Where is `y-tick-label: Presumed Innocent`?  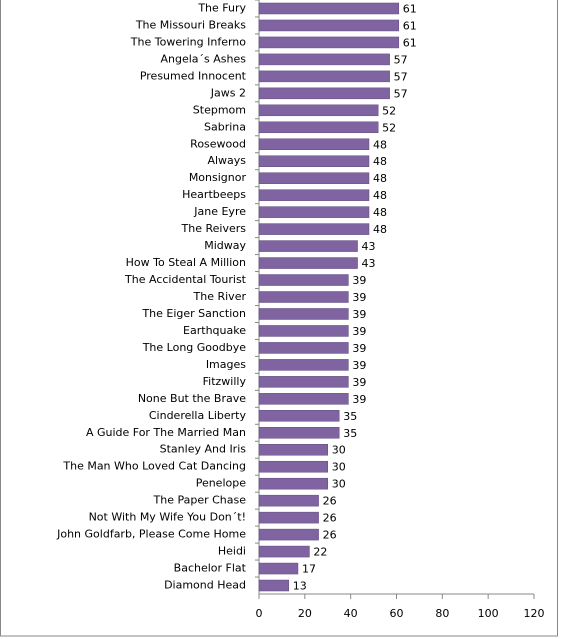 y-tick-label: Presumed Innocent is located at coordinates (193, 75).